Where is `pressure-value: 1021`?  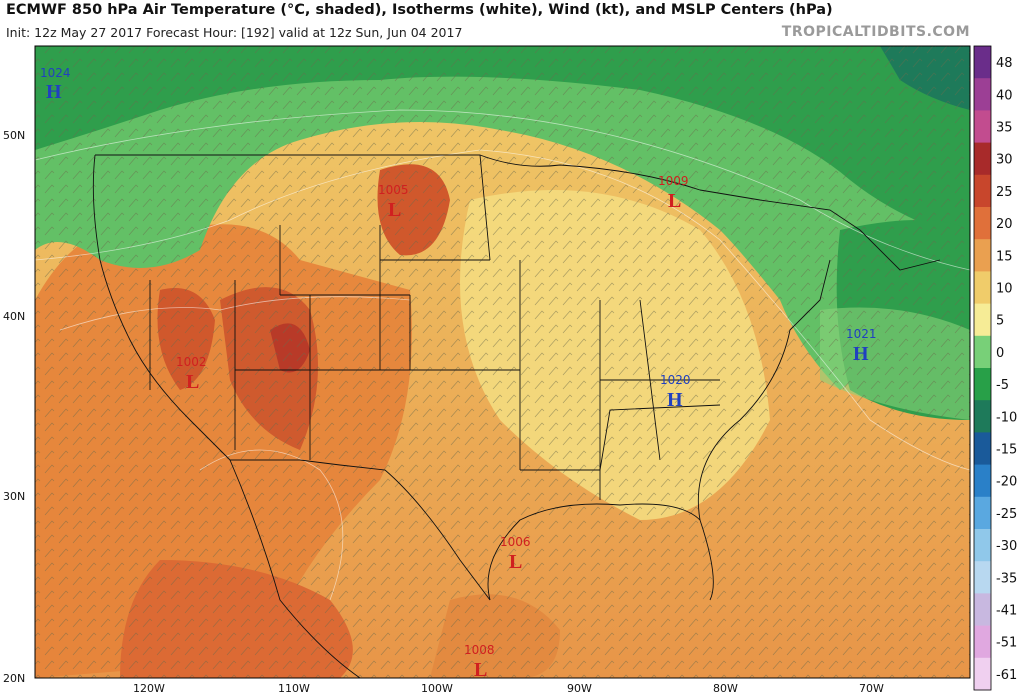 pressure-value: 1021 is located at coordinates (861, 334).